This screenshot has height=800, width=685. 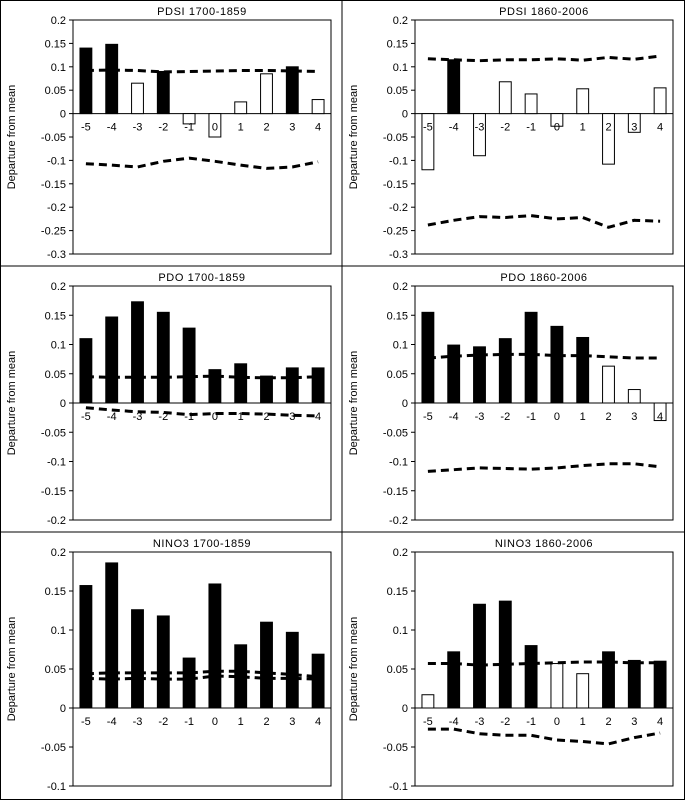 I want to click on y-tick-label: -0.3, so click(x=56, y=255).